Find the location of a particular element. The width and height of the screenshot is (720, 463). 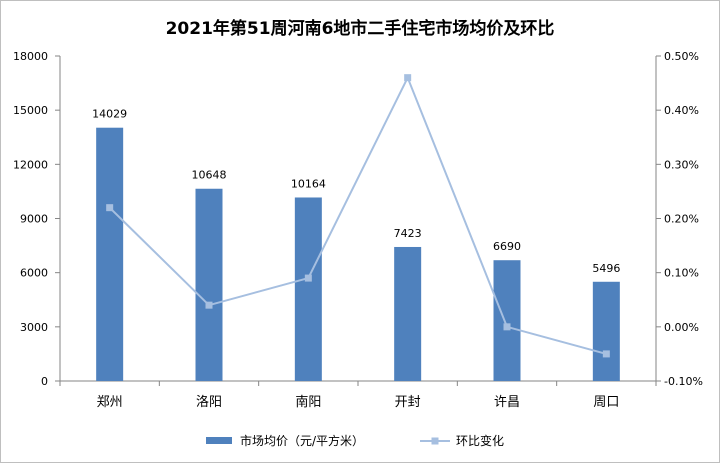

bar-data-label: 14029 is located at coordinates (109, 114).